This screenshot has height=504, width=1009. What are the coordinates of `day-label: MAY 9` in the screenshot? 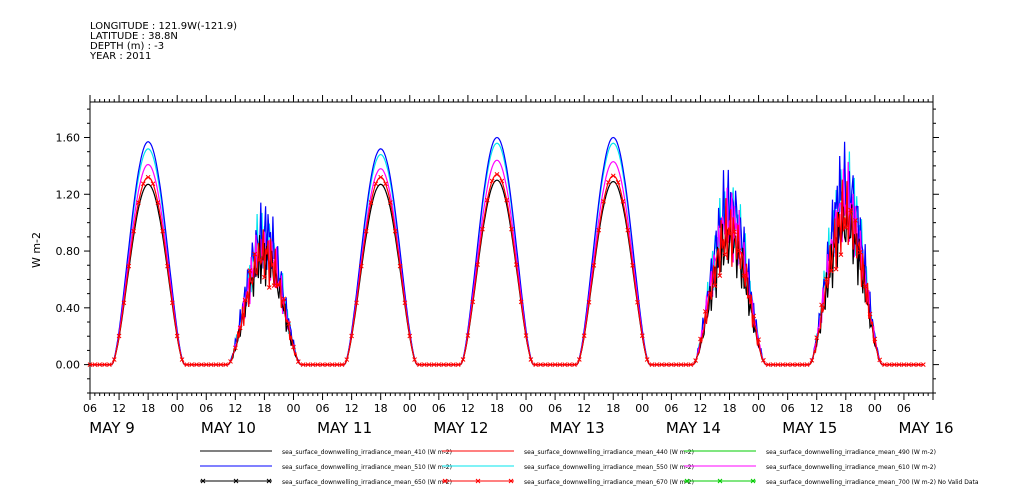 It's located at (112, 428).